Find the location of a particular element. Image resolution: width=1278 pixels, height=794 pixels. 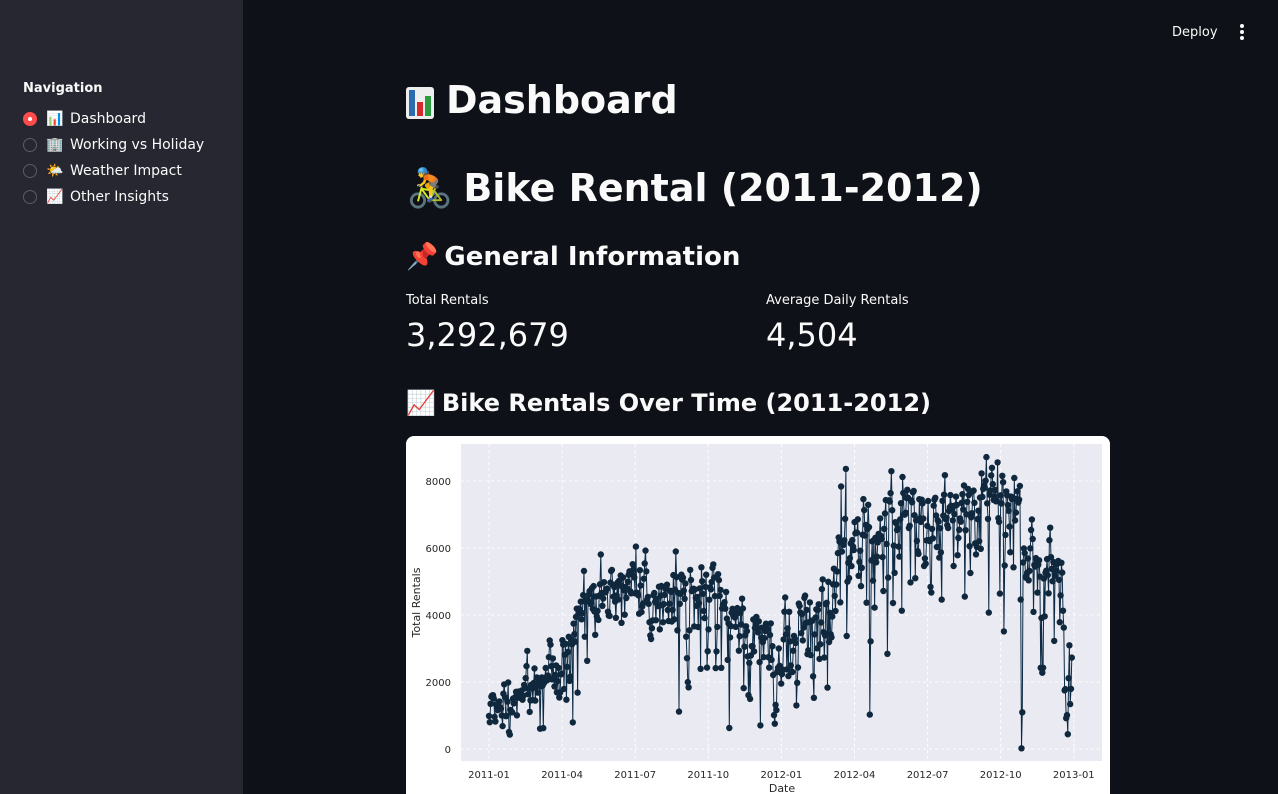

y-tick-label: 0 is located at coordinates (448, 750).